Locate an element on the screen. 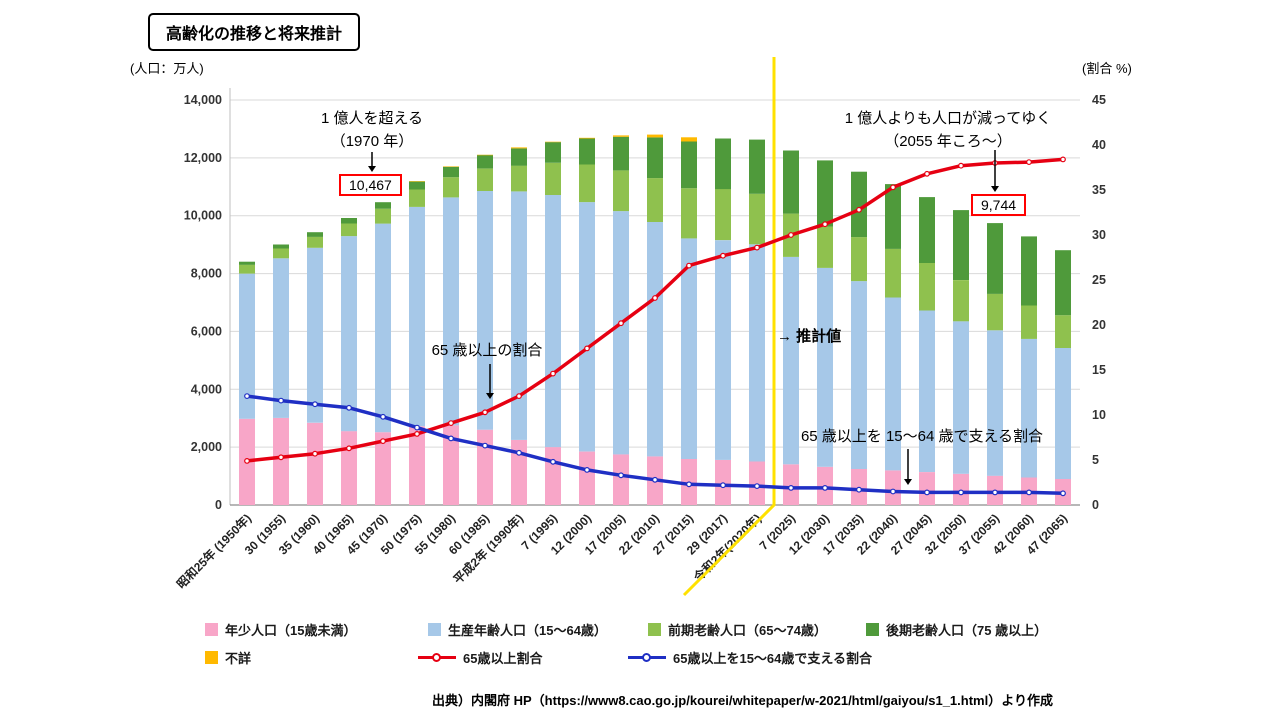 This screenshot has width=1280, height=720. legend-item-working: 生産年齢人口（15～64歳） is located at coordinates (517, 629).